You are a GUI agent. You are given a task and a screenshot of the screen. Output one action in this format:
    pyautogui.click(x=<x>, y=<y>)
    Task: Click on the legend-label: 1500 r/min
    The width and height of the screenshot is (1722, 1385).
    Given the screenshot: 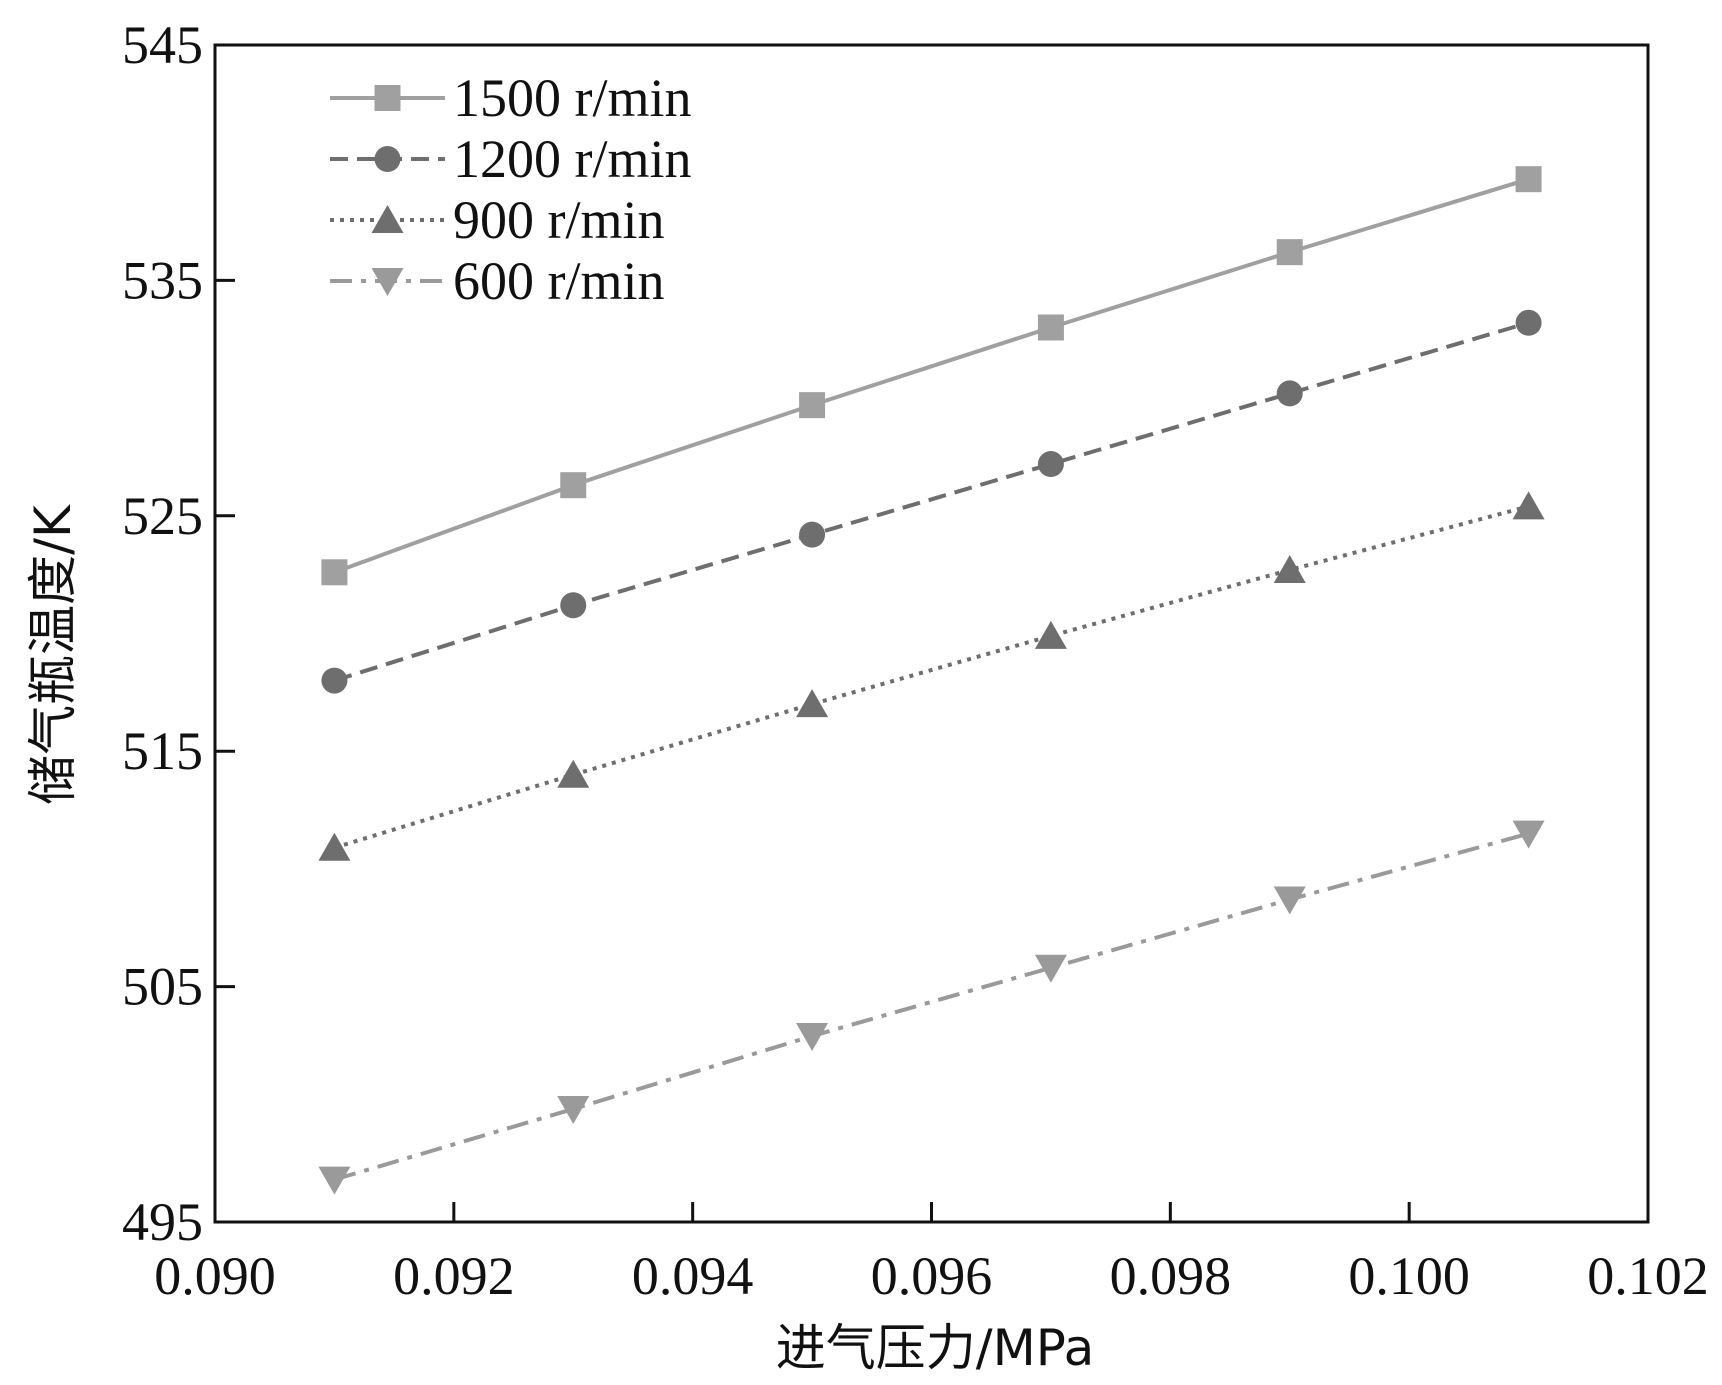 What is the action you would take?
    pyautogui.click(x=572, y=98)
    